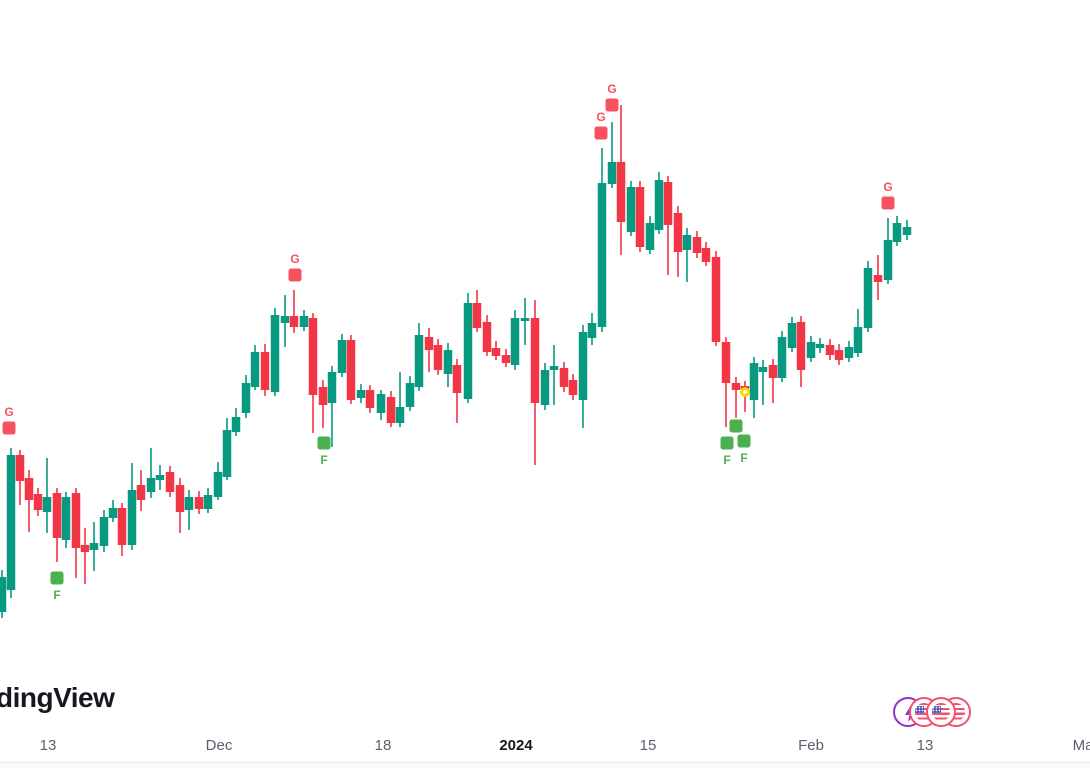 The image size is (1090, 768). I want to click on time-tick-18: 18, so click(383, 745).